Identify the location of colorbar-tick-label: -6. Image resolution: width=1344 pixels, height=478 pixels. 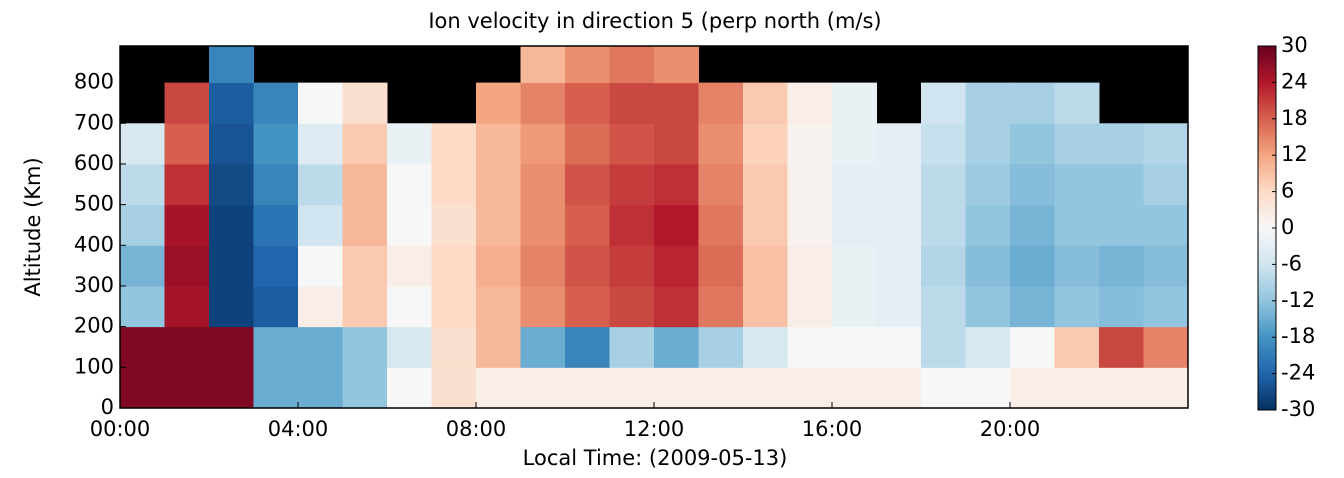
(1291, 263).